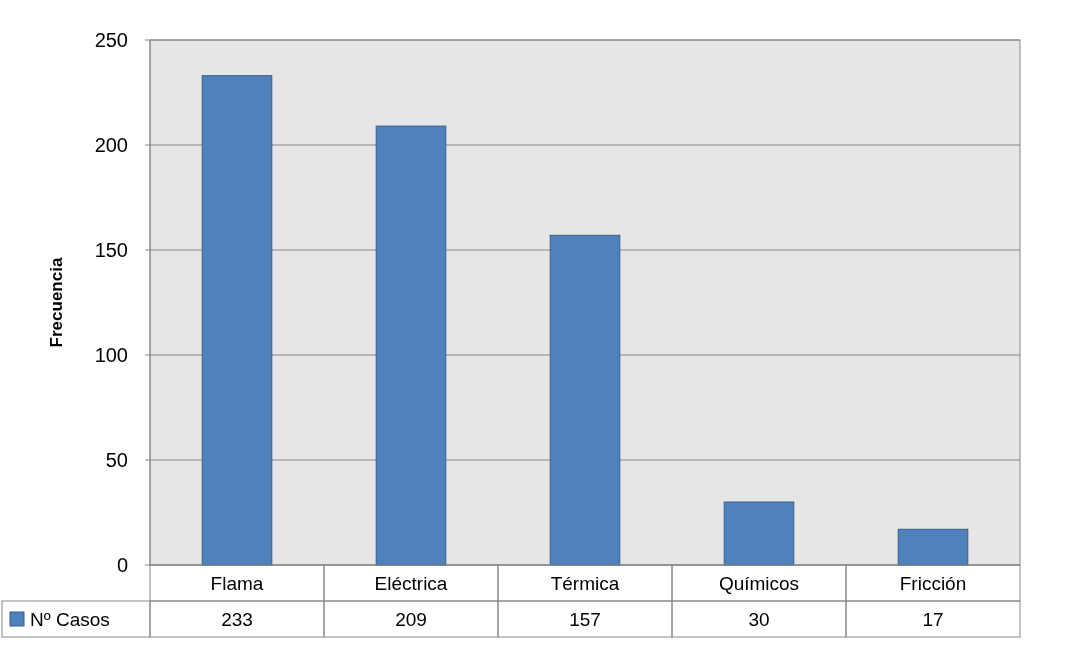 This screenshot has width=1073, height=647. What do you see at coordinates (237, 583) in the screenshot?
I see `x-tick-label: Flama` at bounding box center [237, 583].